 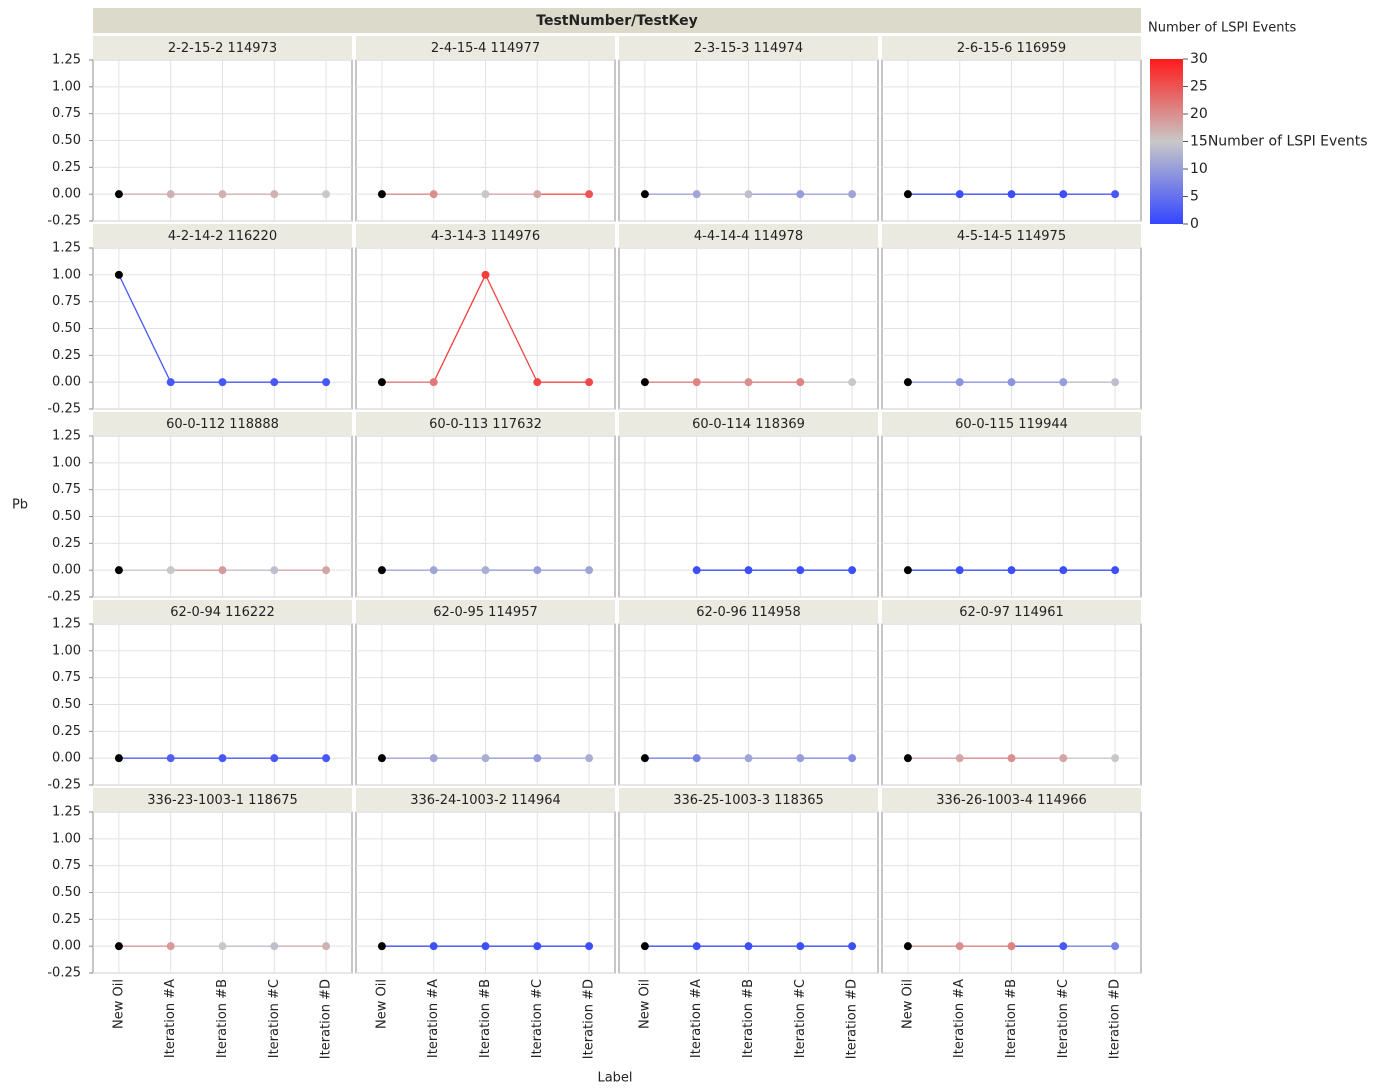 I want to click on y-tick-label: 0.75, so click(x=66, y=677).